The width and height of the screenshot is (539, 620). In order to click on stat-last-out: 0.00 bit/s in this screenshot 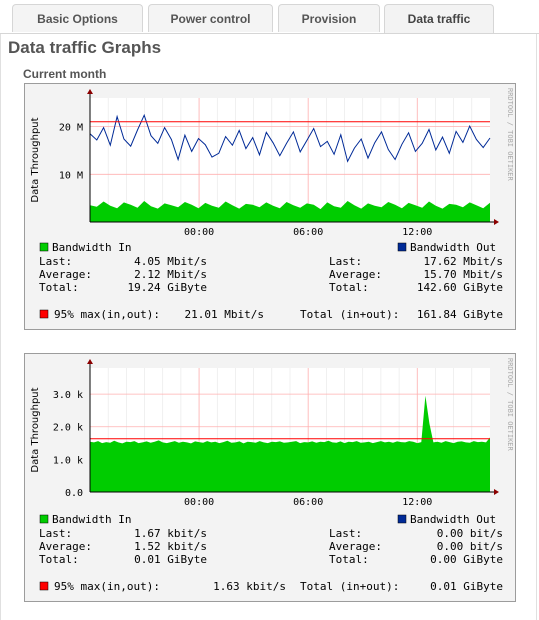, I will do `click(470, 533)`.